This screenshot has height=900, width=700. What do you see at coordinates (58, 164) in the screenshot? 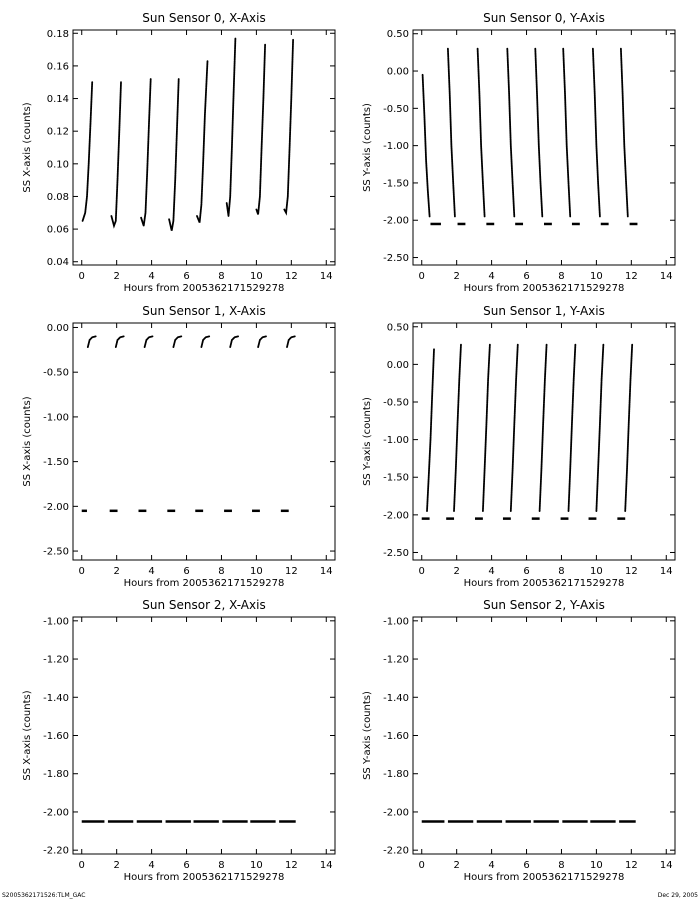
I see `y-tick-label: 0.10` at bounding box center [58, 164].